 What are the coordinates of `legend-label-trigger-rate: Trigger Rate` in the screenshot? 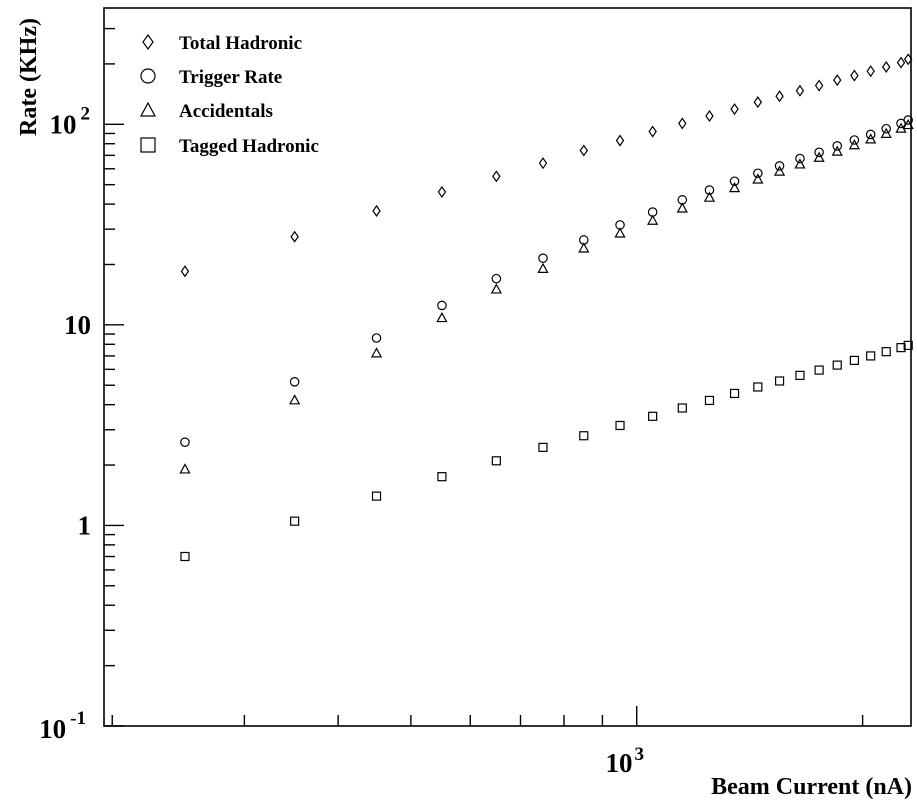 It's located at (230, 77).